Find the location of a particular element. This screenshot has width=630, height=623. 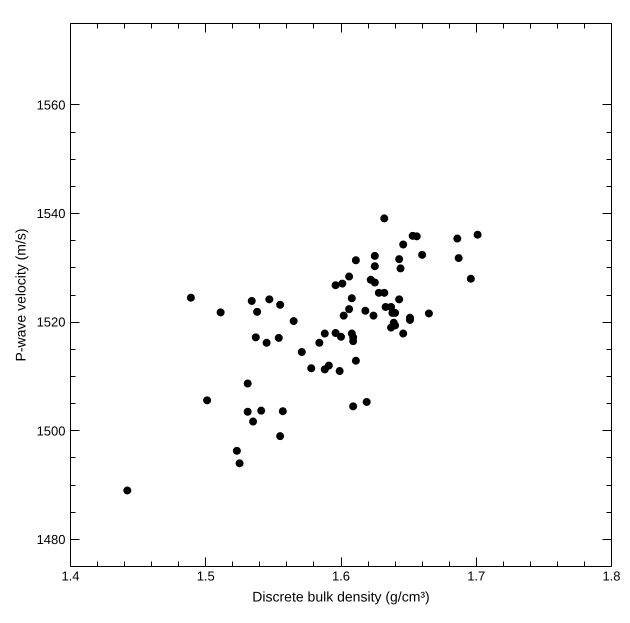

y-tick-label: 1520 is located at coordinates (51, 322).